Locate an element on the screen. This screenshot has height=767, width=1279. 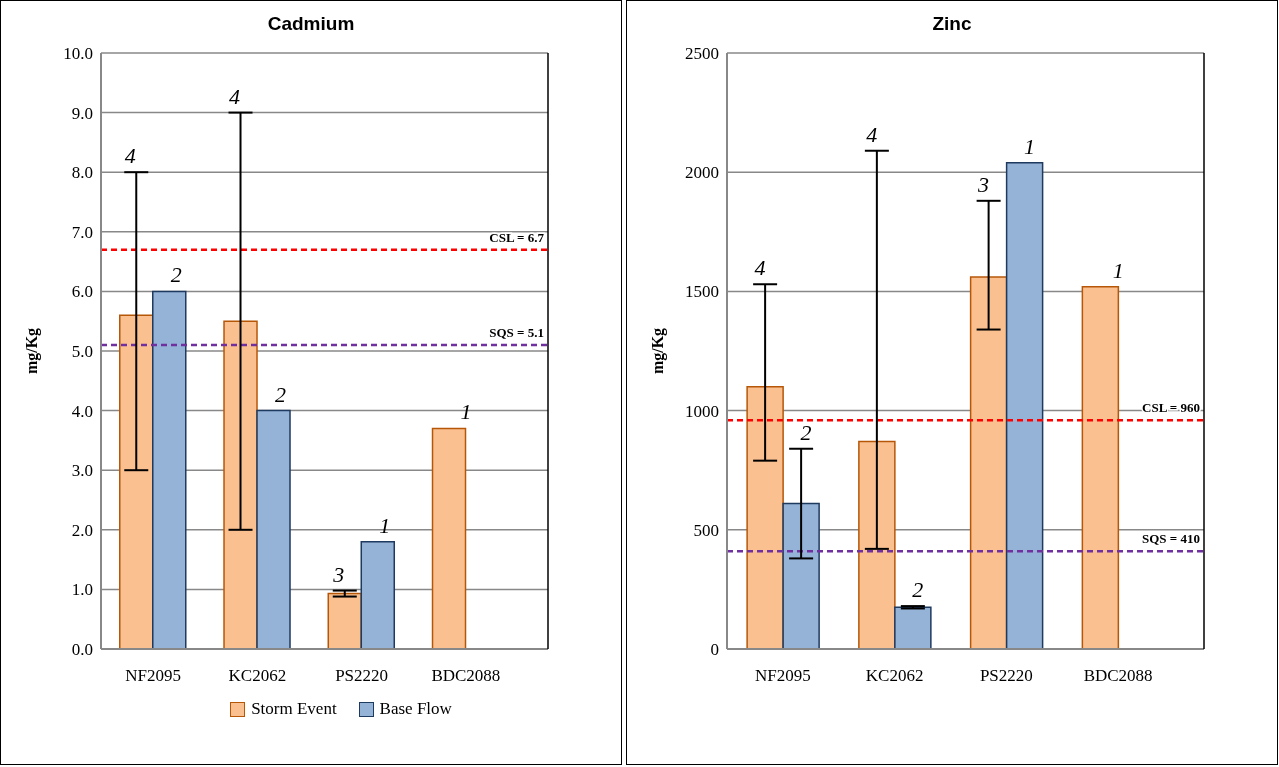
legend-label: Storm Event is located at coordinates (293, 709).